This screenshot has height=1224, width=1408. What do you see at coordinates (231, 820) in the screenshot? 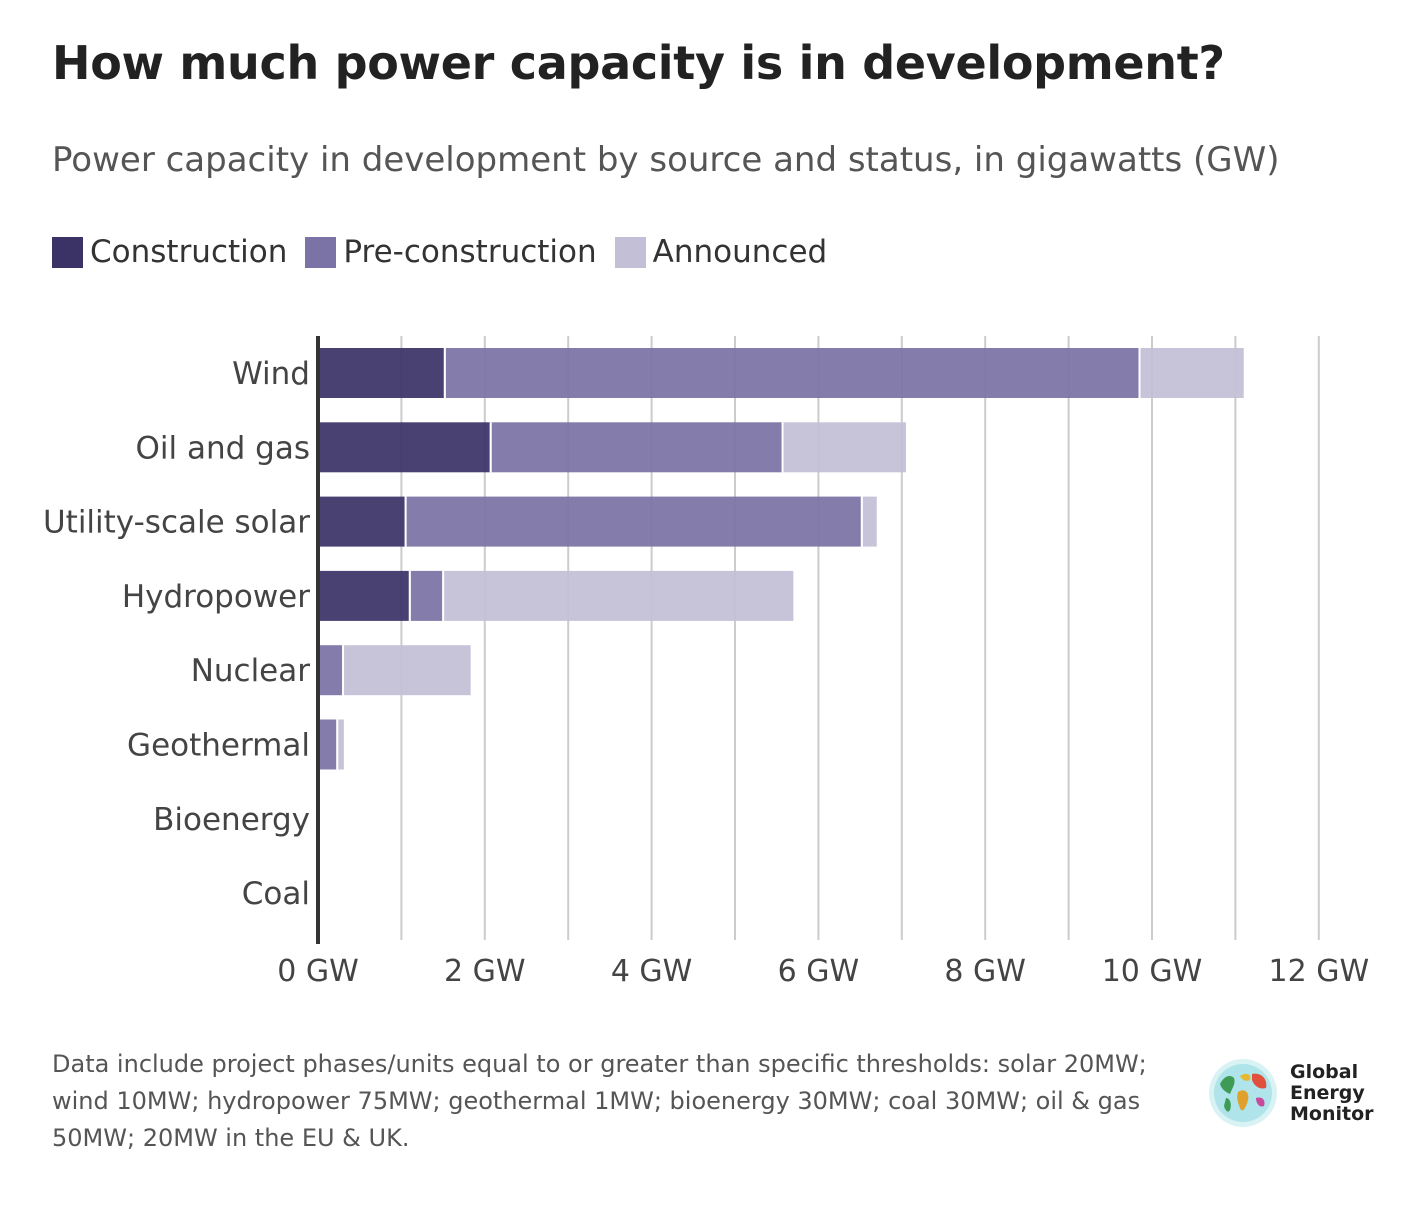
I see `category-label: Bioenergy` at bounding box center [231, 820].